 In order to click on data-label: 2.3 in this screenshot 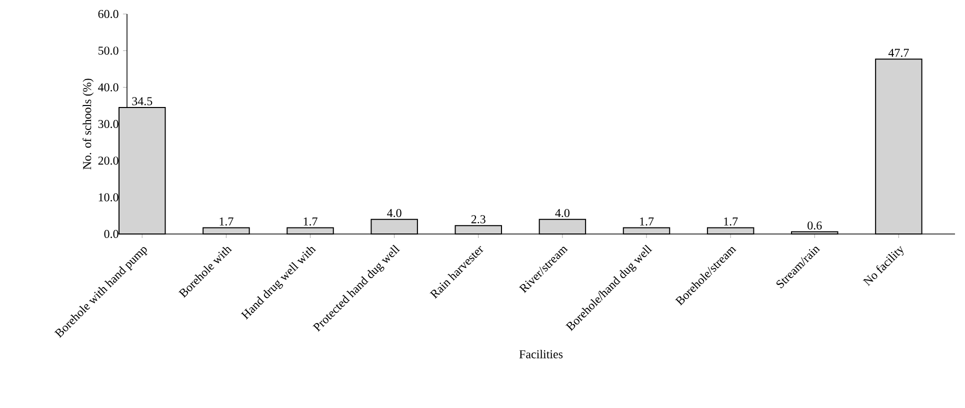, I will do `click(478, 219)`.